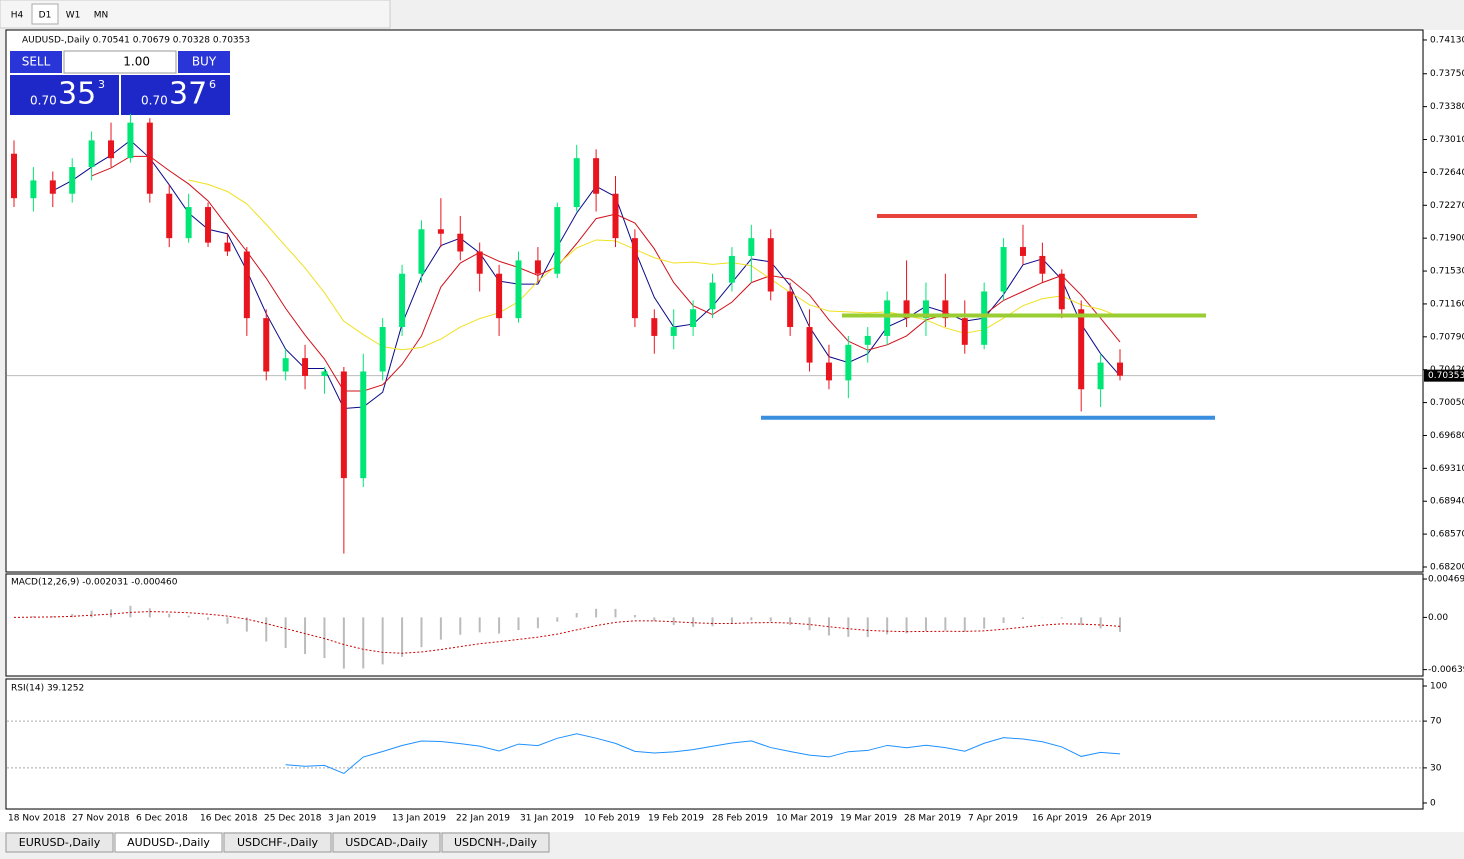  I want to click on ask-box, so click(175, 95).